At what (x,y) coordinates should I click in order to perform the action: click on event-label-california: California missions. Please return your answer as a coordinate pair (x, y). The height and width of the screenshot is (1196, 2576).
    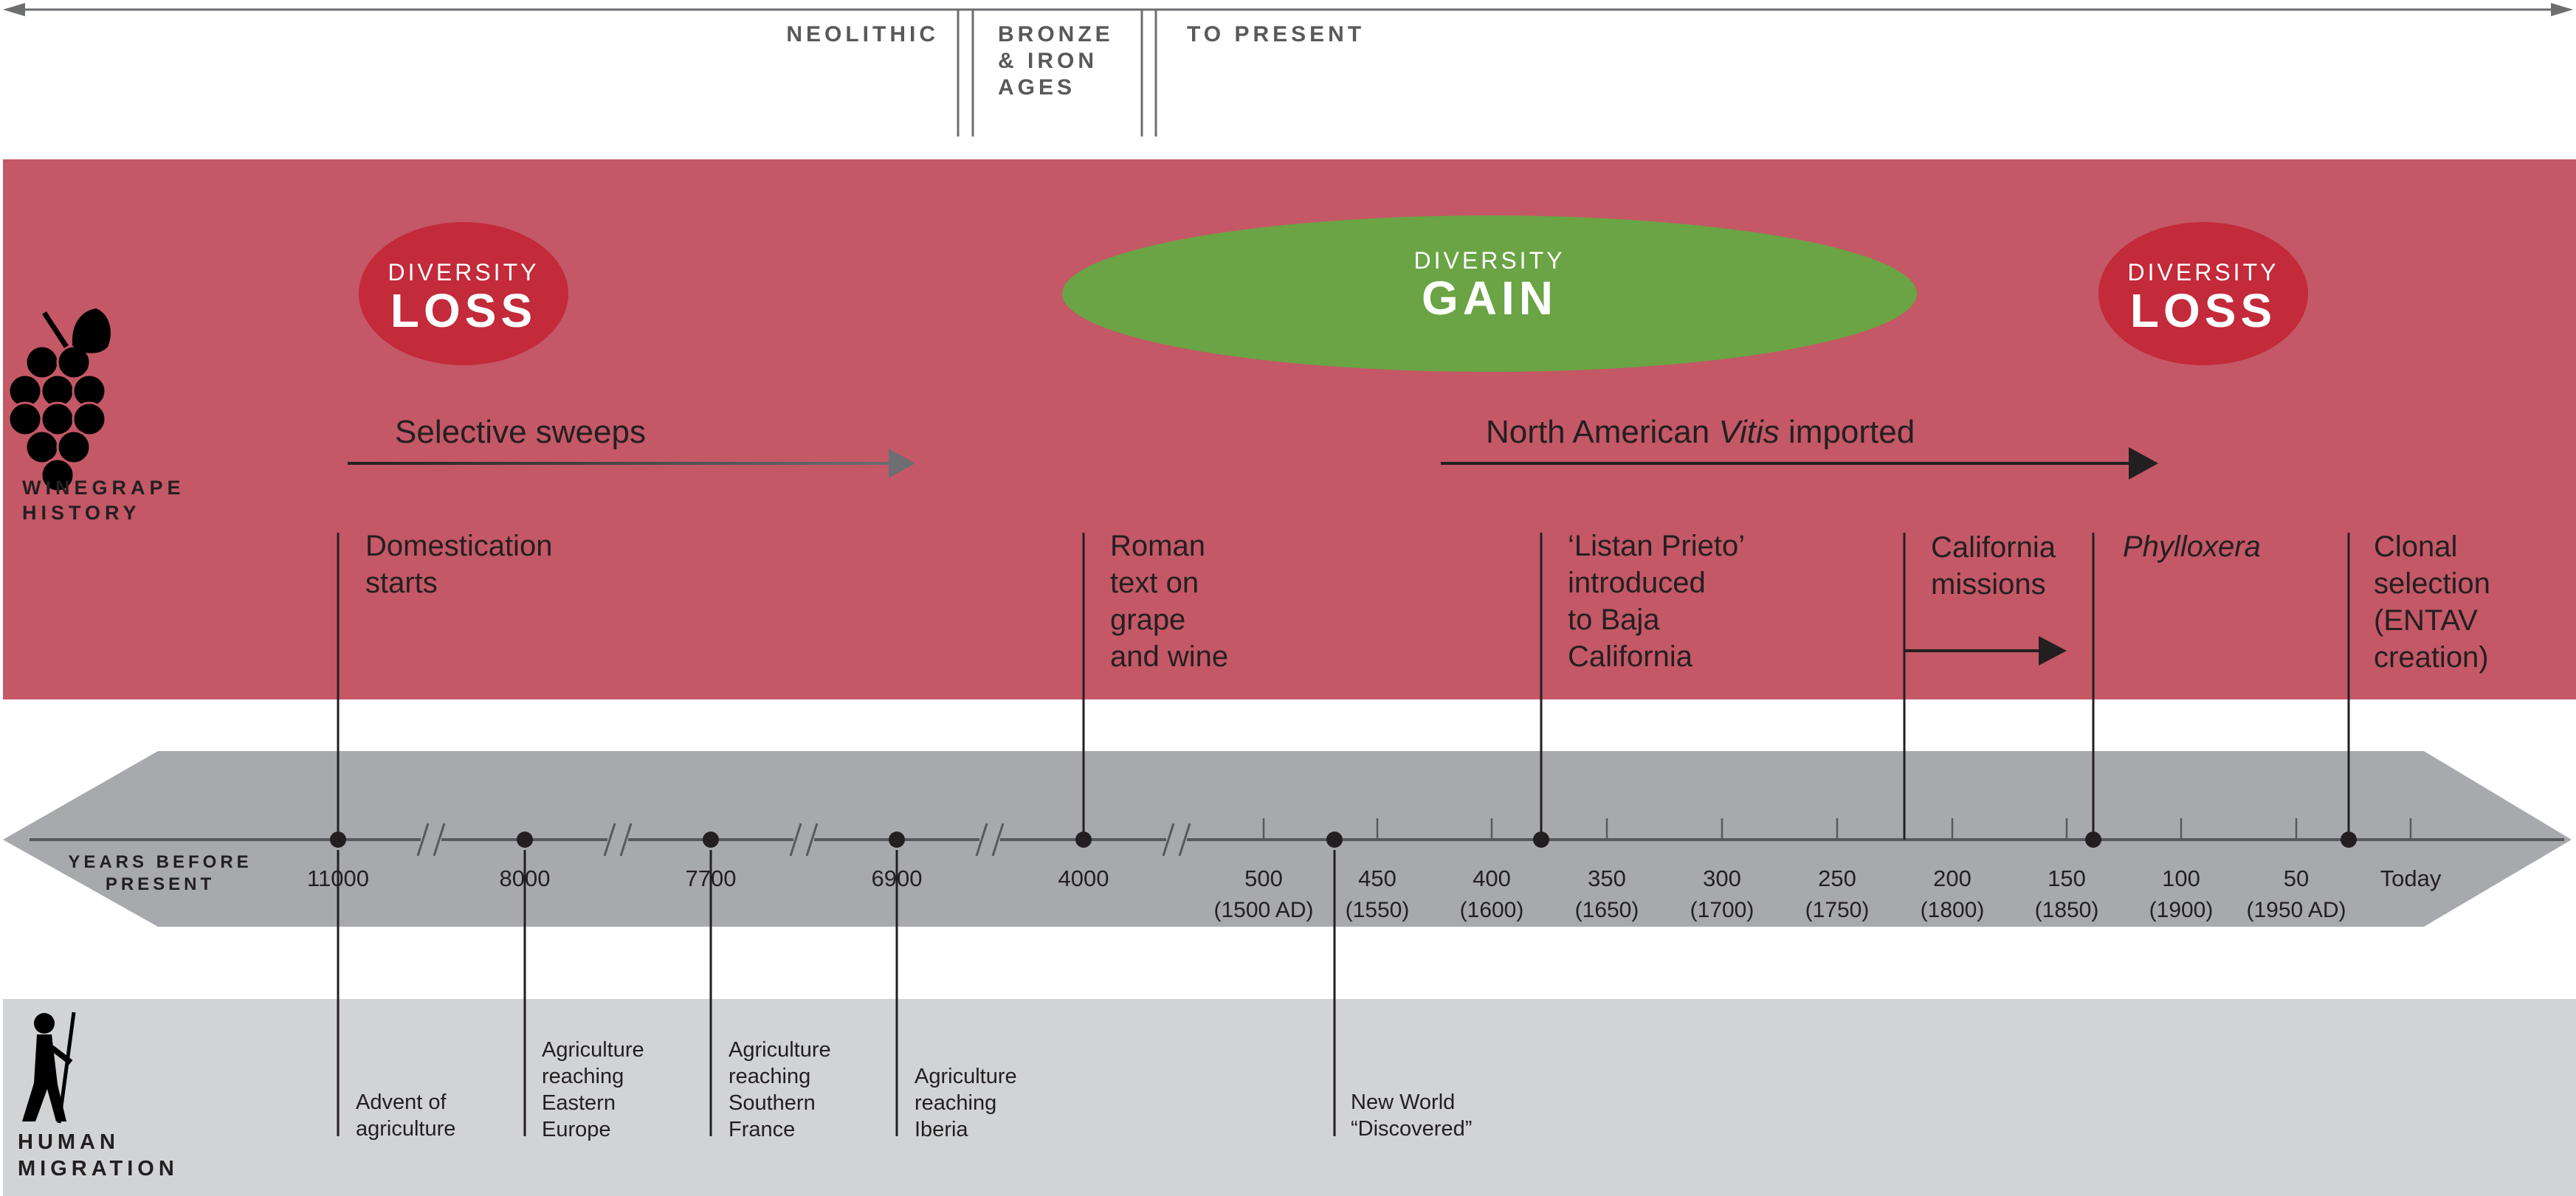
    Looking at the image, I should click on (1994, 566).